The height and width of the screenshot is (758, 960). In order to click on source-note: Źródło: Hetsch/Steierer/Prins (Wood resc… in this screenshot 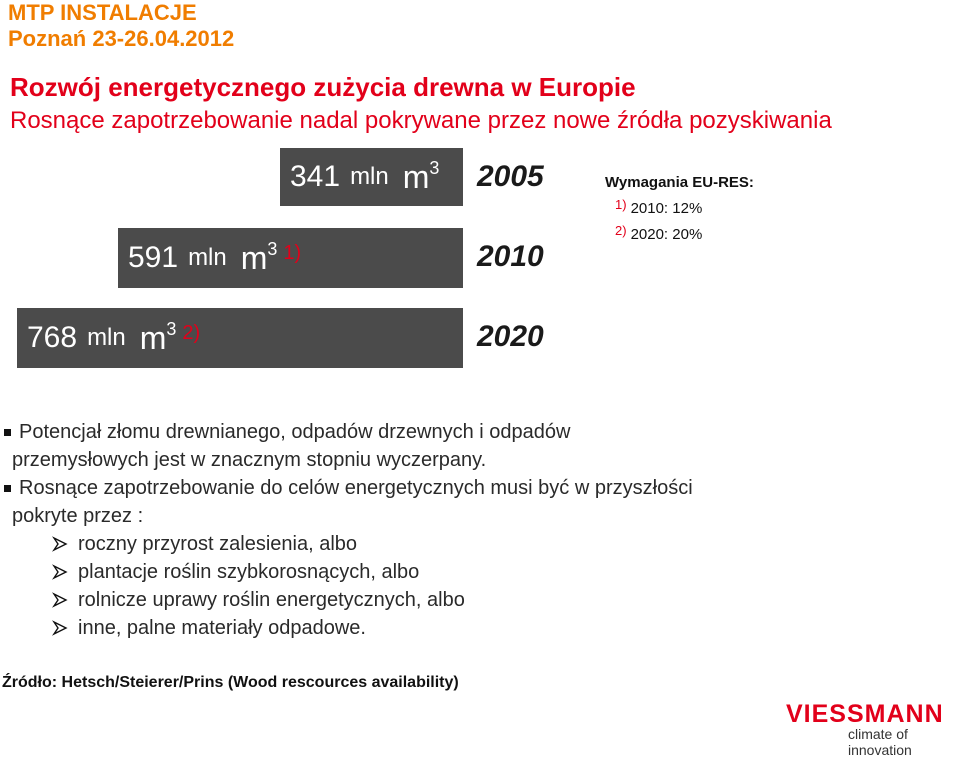, I will do `click(230, 682)`.